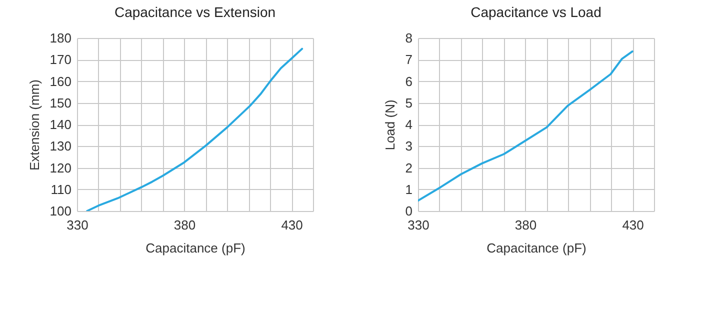 This screenshot has width=720, height=324. I want to click on y-tick-label: 120, so click(61, 168).